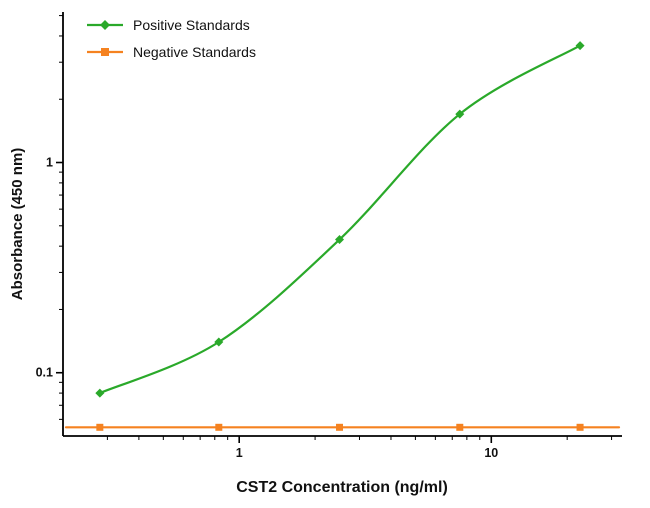  I want to click on legend-item-positive-standards: Positive Standards, so click(171, 25).